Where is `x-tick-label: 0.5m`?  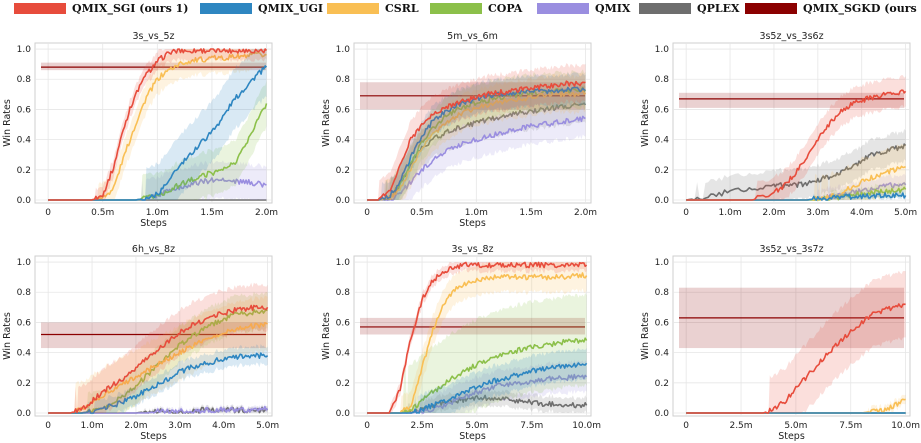 x-tick-label: 0.5m is located at coordinates (102, 213).